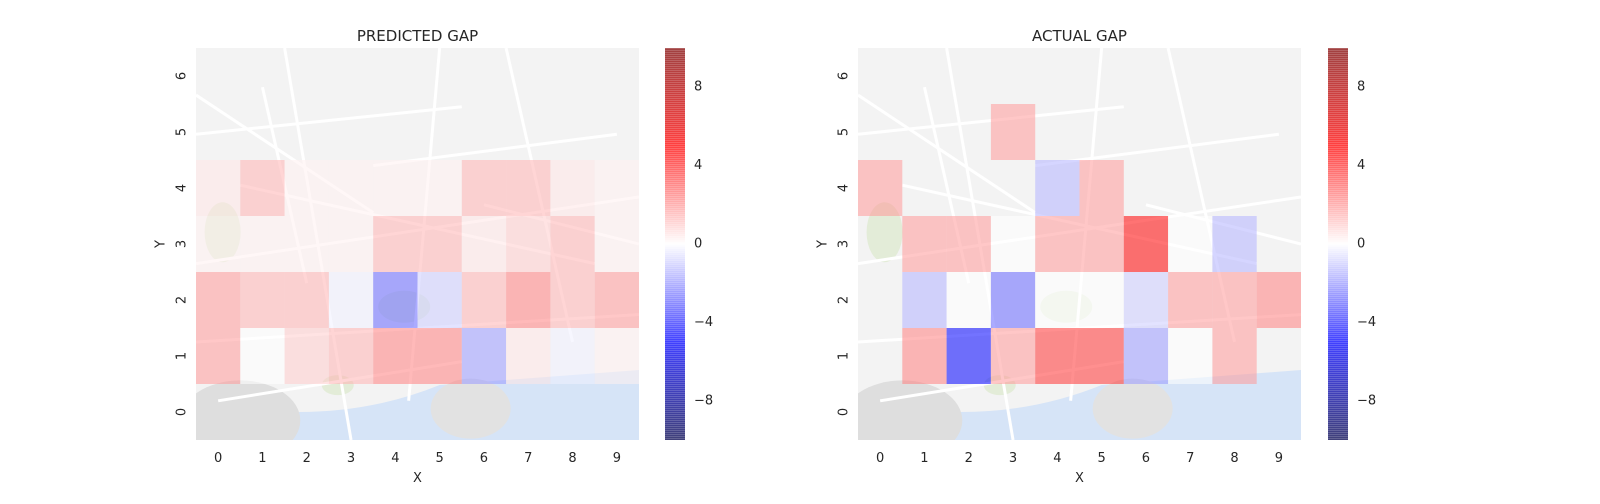 This screenshot has height=504, width=1600. Describe the element at coordinates (844, 188) in the screenshot. I see `y-tick-label: 4` at that location.